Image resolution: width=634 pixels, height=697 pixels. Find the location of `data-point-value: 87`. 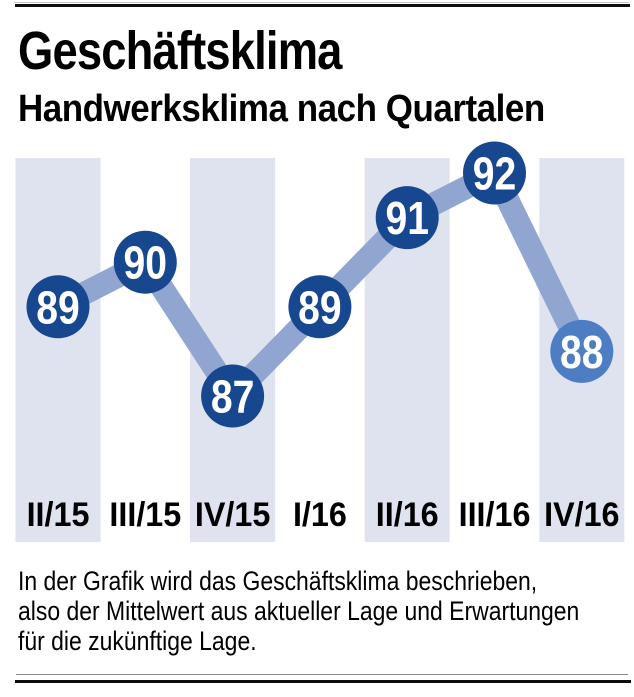

data-point-value: 87 is located at coordinates (232, 398).